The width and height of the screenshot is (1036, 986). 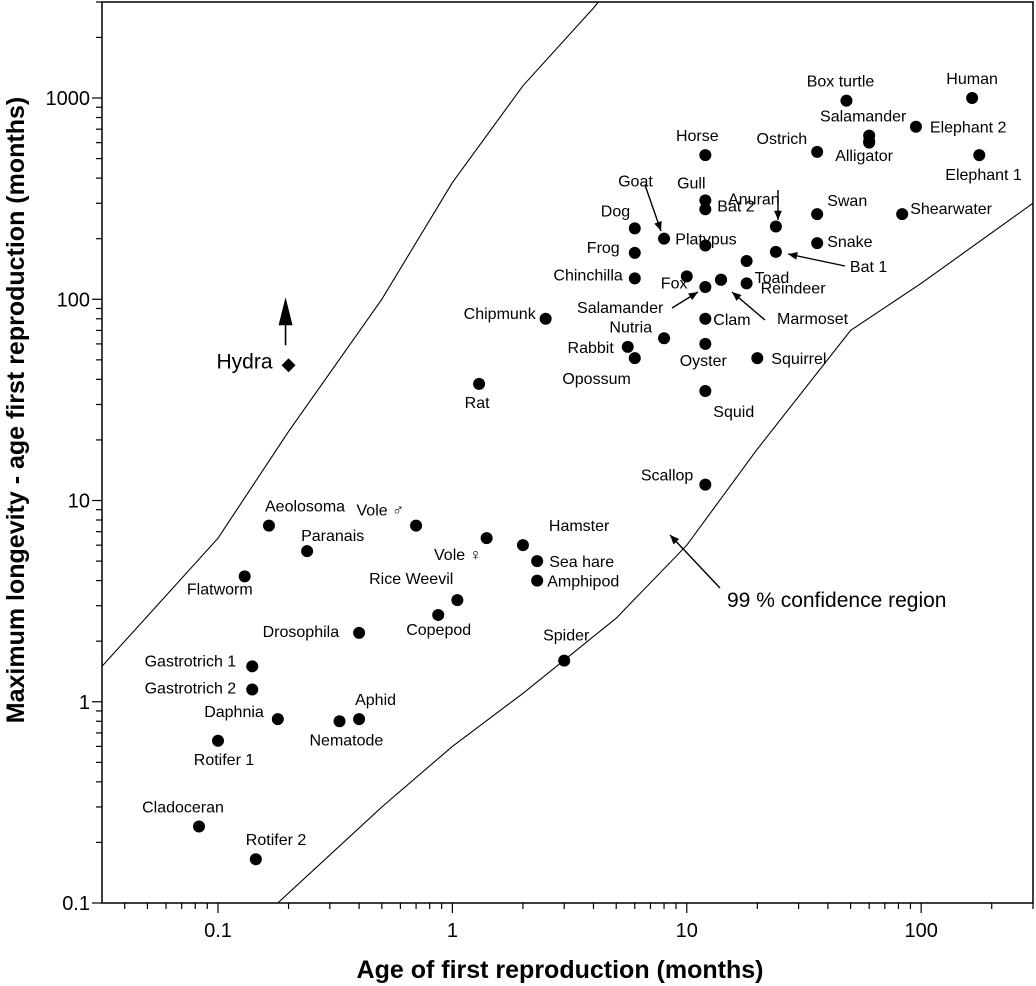 I want to click on point-label-daphnia: Daphnia, so click(x=234, y=712).